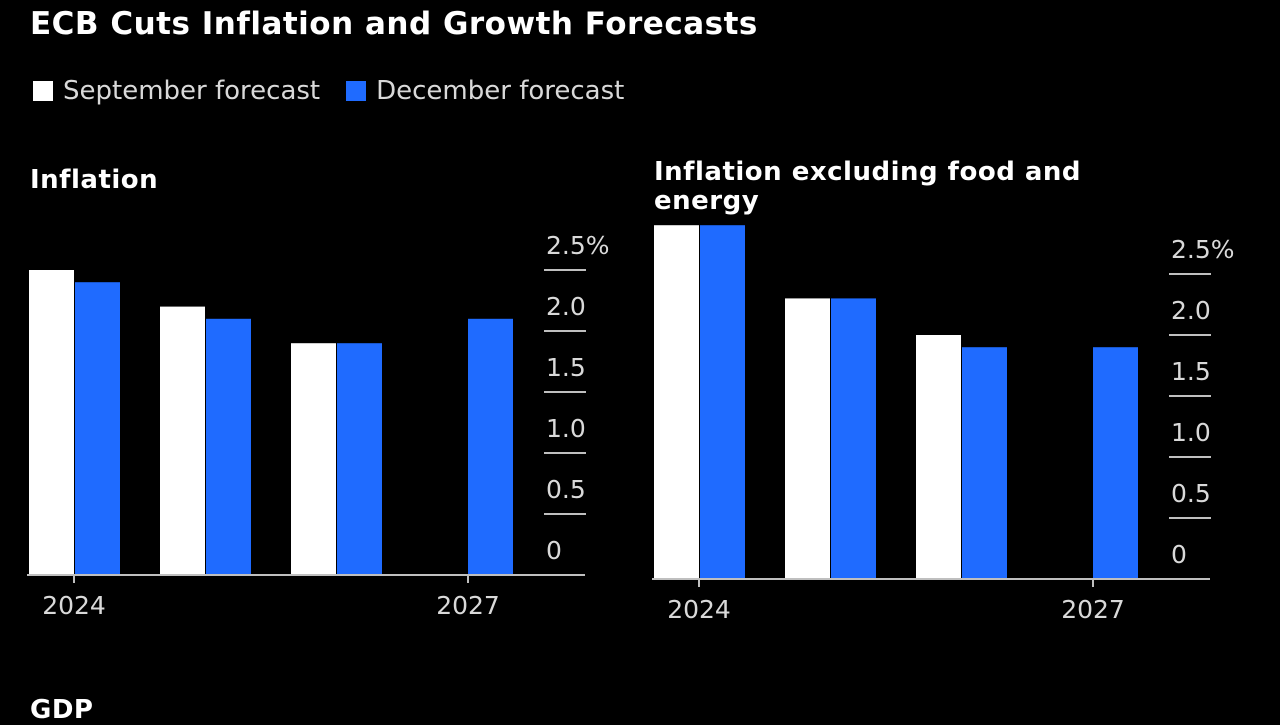 The width and height of the screenshot is (1280, 725). What do you see at coordinates (192, 91) in the screenshot?
I see `legend-label-september: September forecast` at bounding box center [192, 91].